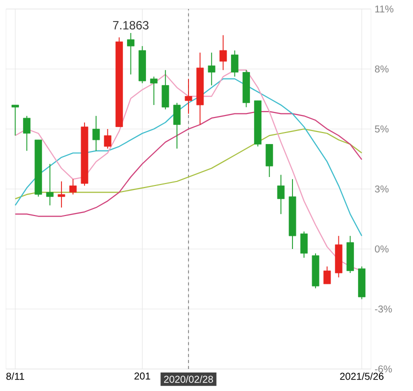  Describe the element at coordinates (142, 376) in the screenshot. I see `x-tick-label: 201` at that location.